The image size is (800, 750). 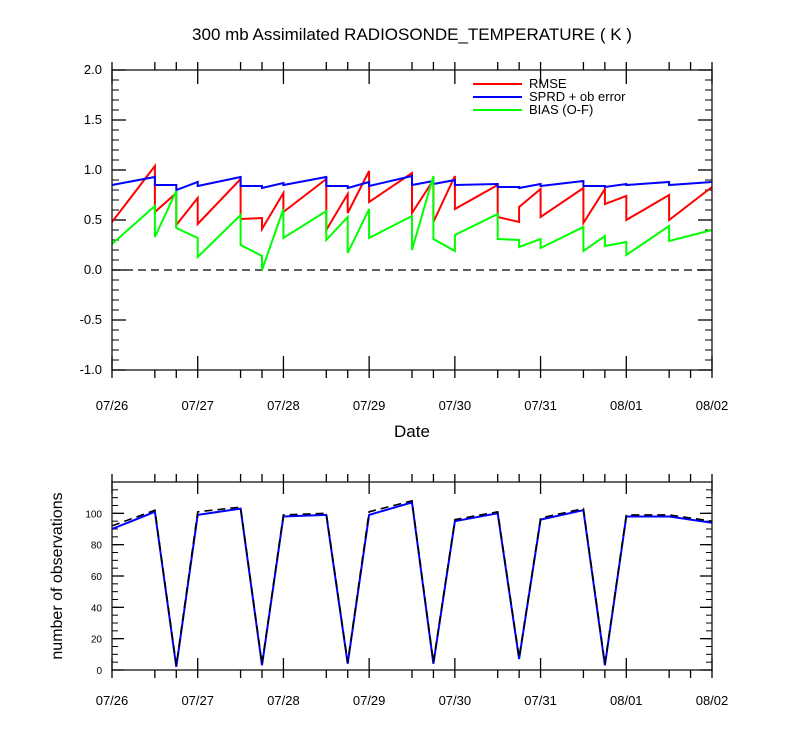 What do you see at coordinates (97, 577) in the screenshot?
I see `y-tick-label: 60` at bounding box center [97, 577].